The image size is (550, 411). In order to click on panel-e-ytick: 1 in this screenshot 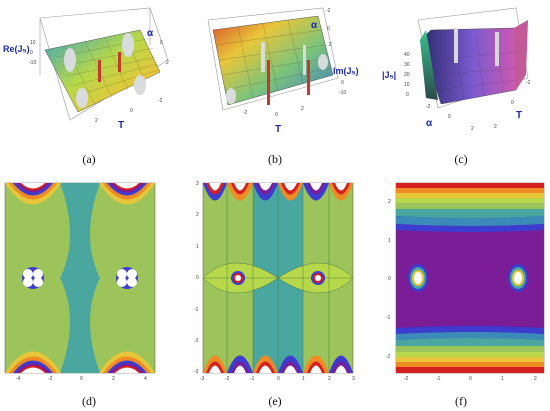, I will do `click(197, 247)`.